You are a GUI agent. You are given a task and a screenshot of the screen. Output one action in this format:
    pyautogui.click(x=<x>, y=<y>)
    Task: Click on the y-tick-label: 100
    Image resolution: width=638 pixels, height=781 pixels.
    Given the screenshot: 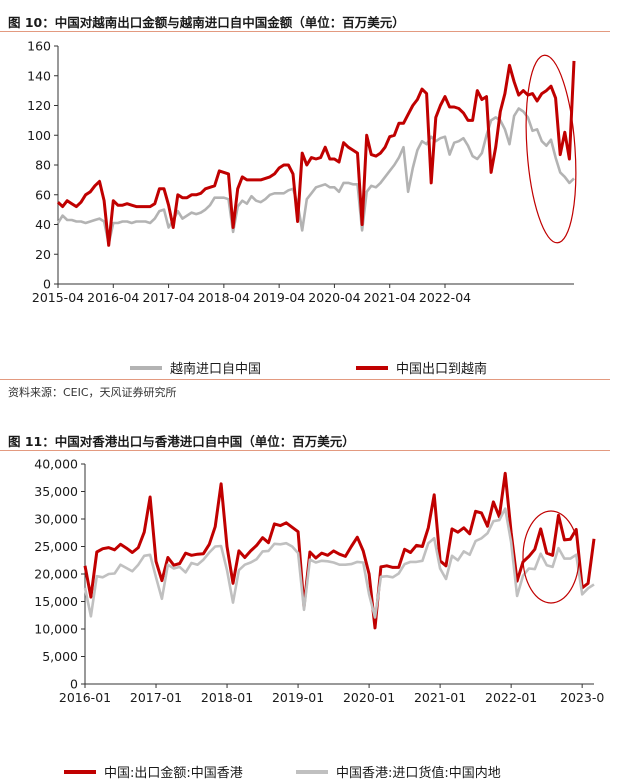 What is the action you would take?
    pyautogui.click(x=39, y=135)
    